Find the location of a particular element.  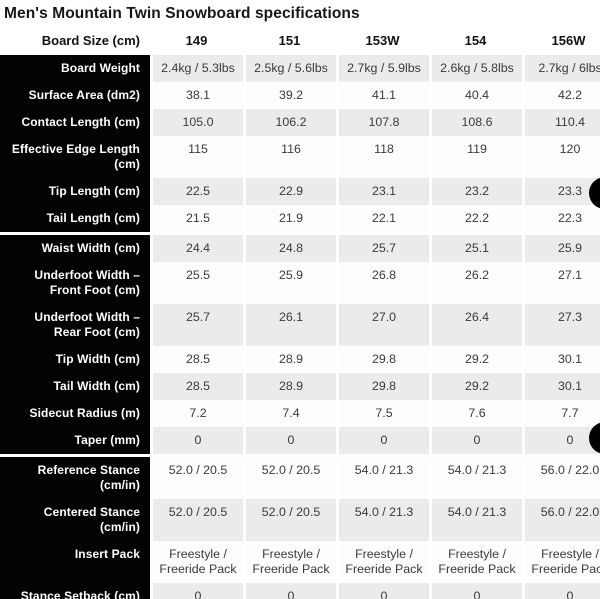

spec-value: 2.7kg / 6lbs is located at coordinates (561, 68).